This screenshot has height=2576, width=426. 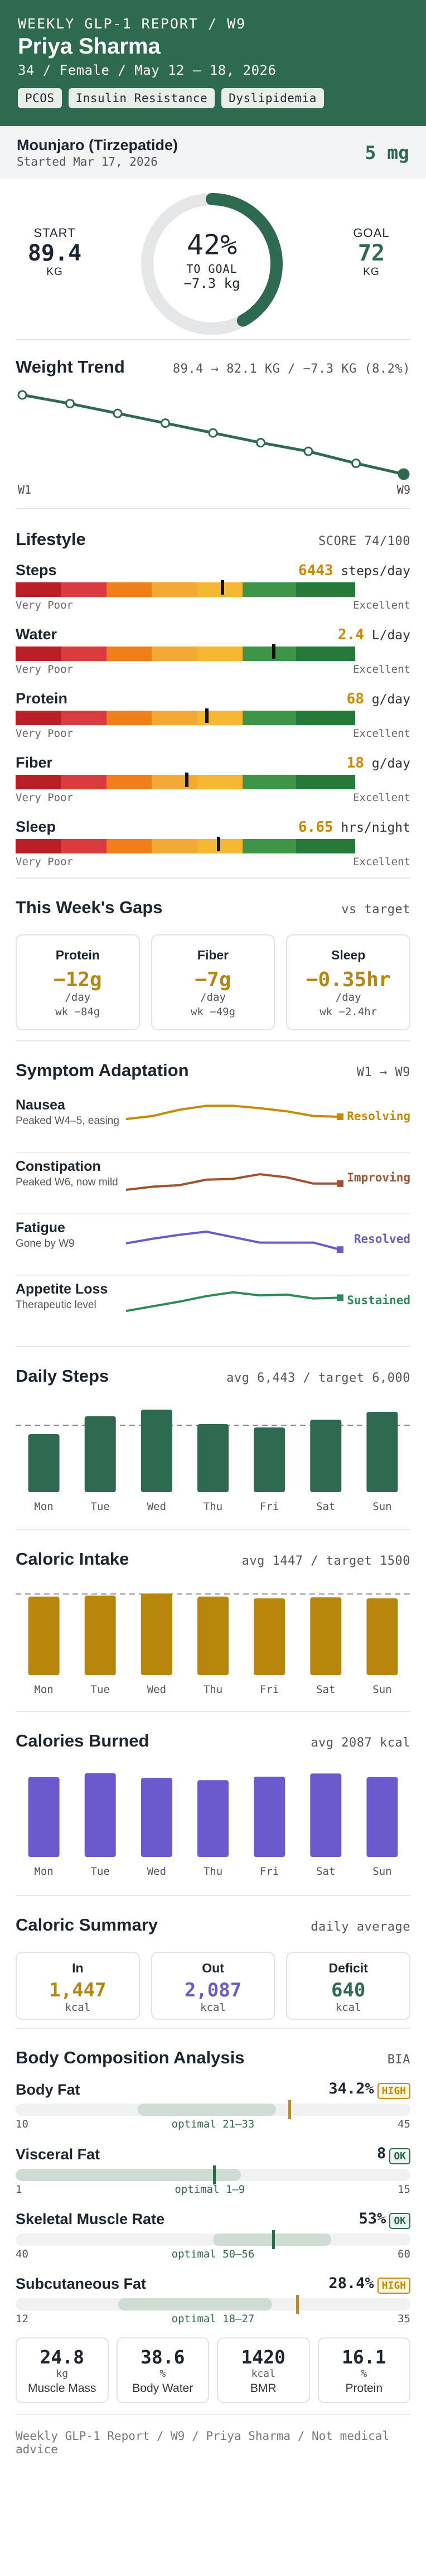 What do you see at coordinates (354, 570) in the screenshot?
I see `lifestyle-value-wrap: 6443 steps/day` at bounding box center [354, 570].